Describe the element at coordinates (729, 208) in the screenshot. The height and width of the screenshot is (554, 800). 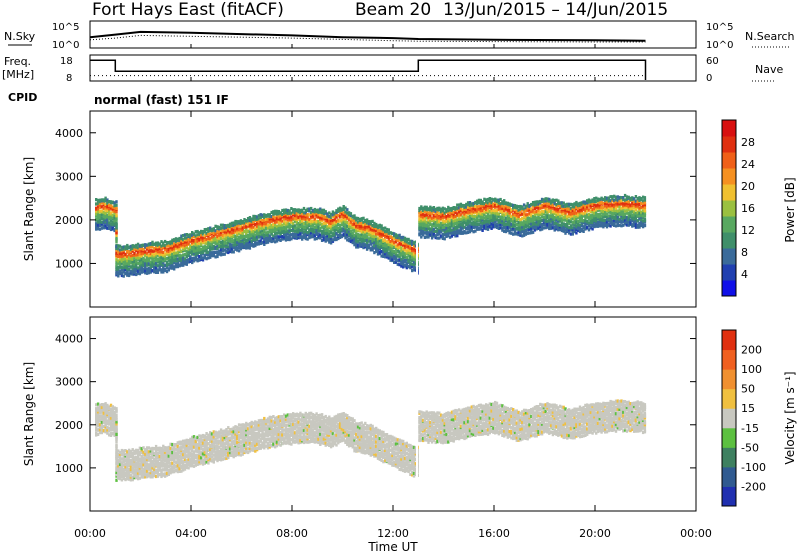
I see `power-colorbar-frame` at that location.